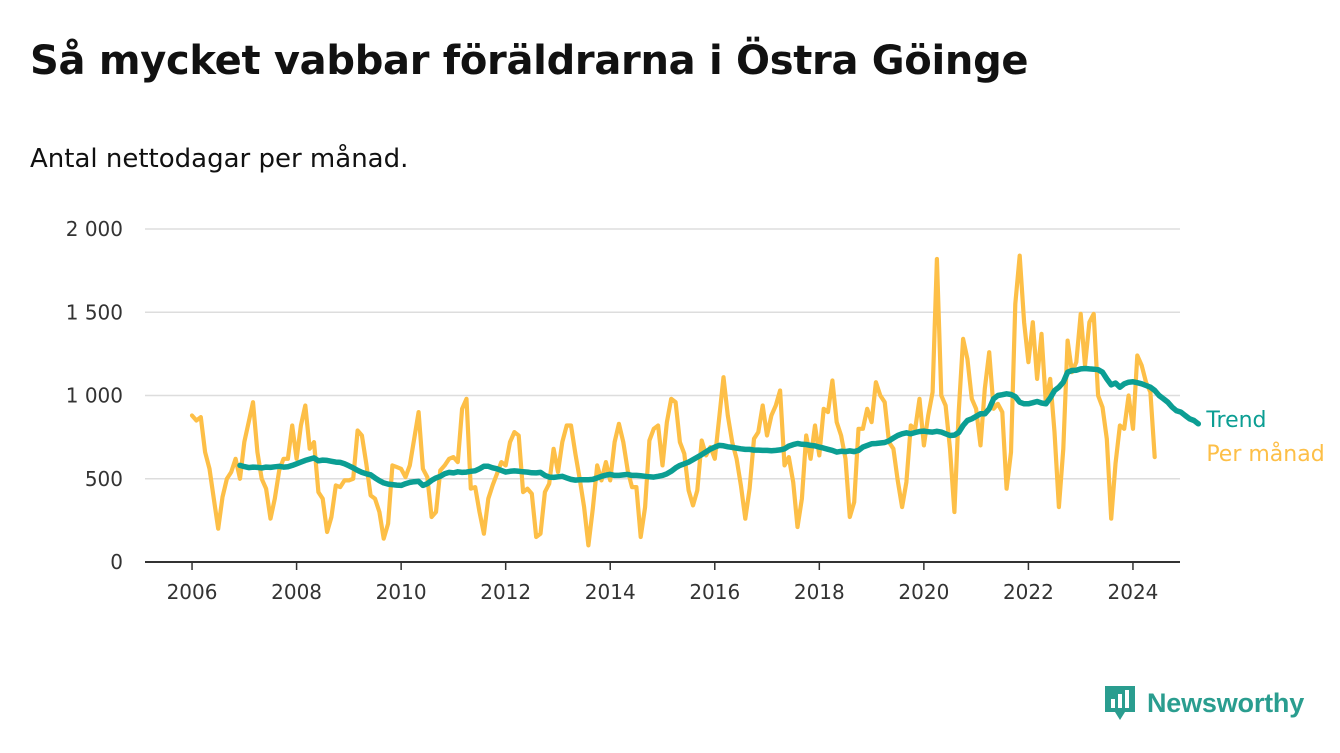 This screenshot has height=753, width=1340. What do you see at coordinates (662, 582) in the screenshot?
I see `x-axis: 2006 2008 2010 2012 2014 2016 2018 2020 2022 2024` at bounding box center [662, 582].